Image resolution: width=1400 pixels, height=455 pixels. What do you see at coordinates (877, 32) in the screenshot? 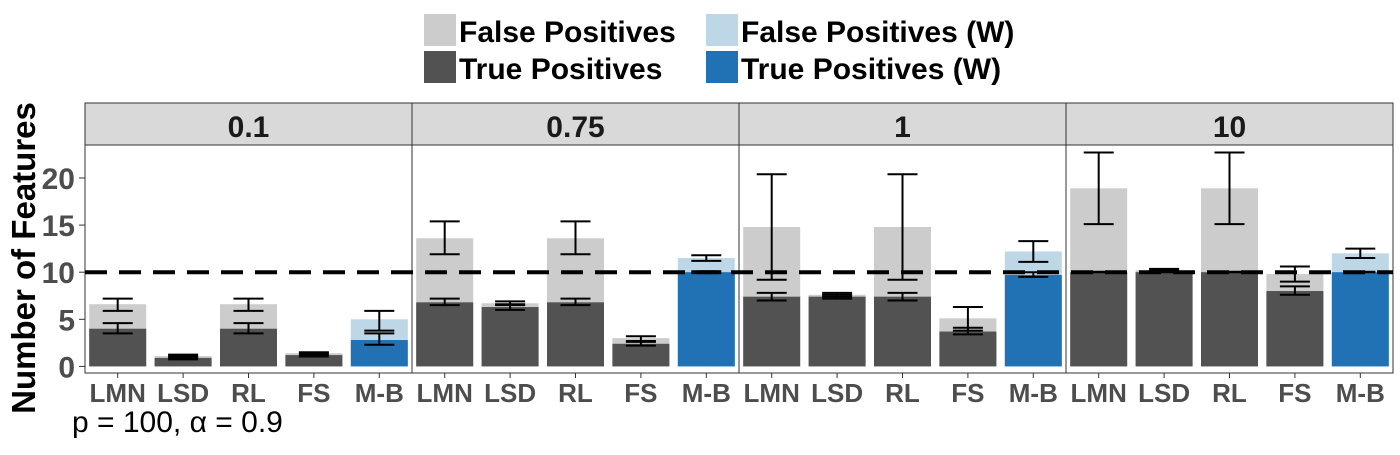
I see `legend-label-2: False Positives (W)` at bounding box center [877, 32].